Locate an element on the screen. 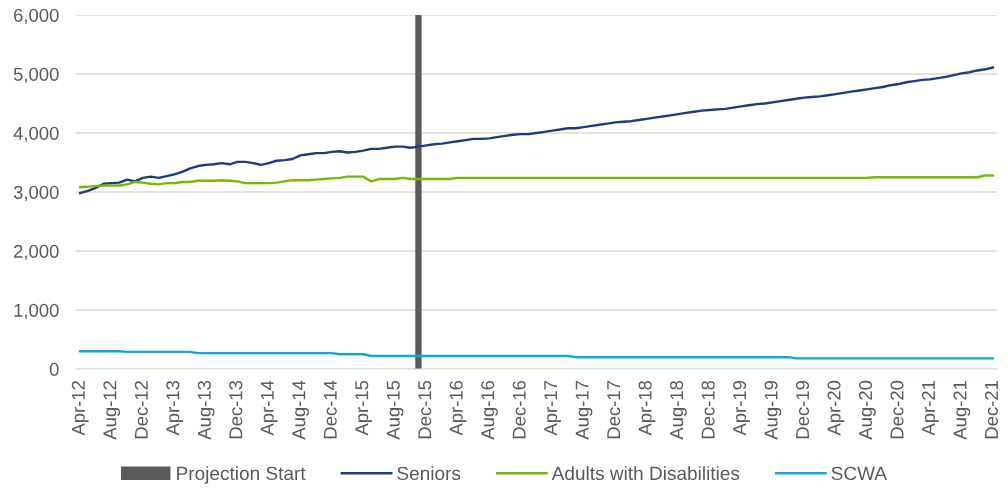 This screenshot has width=1008, height=488. x-tick-label: Aug-19 is located at coordinates (773, 410).